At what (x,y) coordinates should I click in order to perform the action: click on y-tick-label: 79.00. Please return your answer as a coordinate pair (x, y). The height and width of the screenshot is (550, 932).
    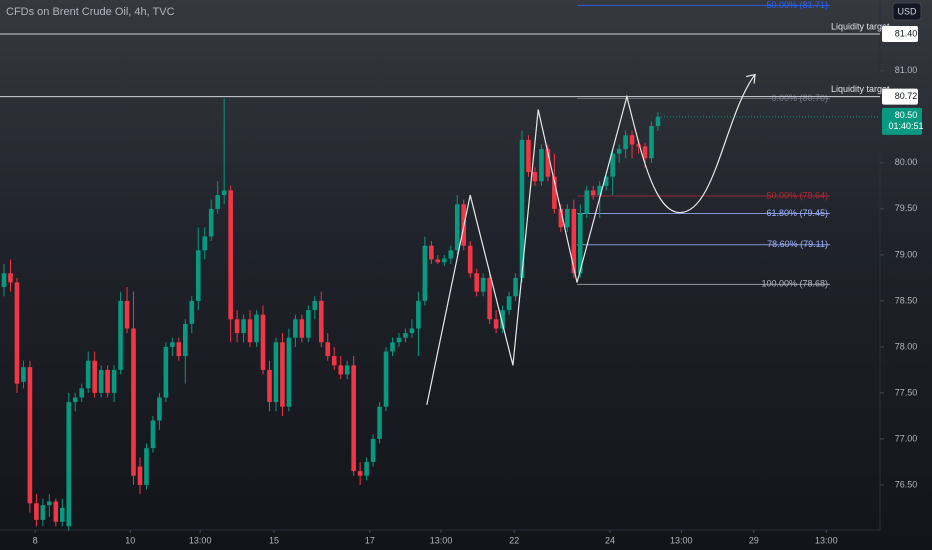
    Looking at the image, I should click on (906, 254).